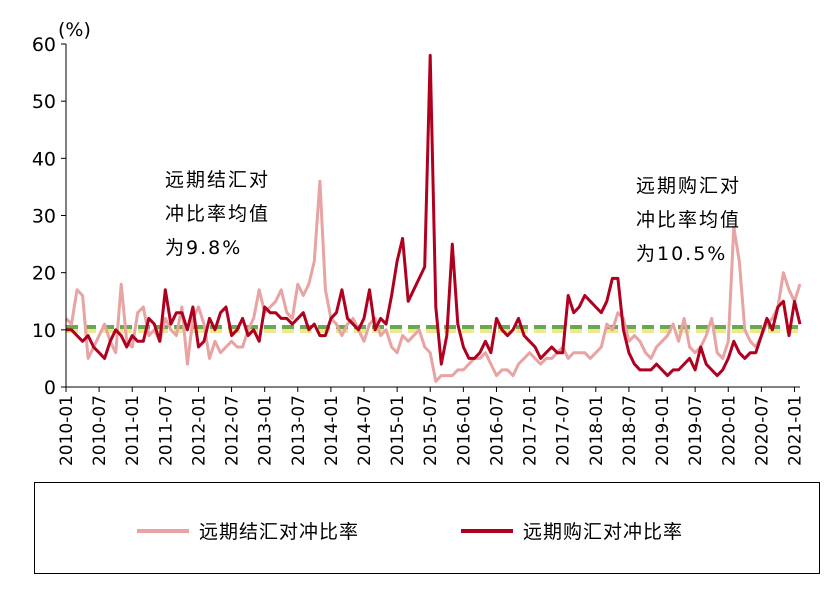  Describe the element at coordinates (44, 159) in the screenshot. I see `y-tick-label: 40` at that location.